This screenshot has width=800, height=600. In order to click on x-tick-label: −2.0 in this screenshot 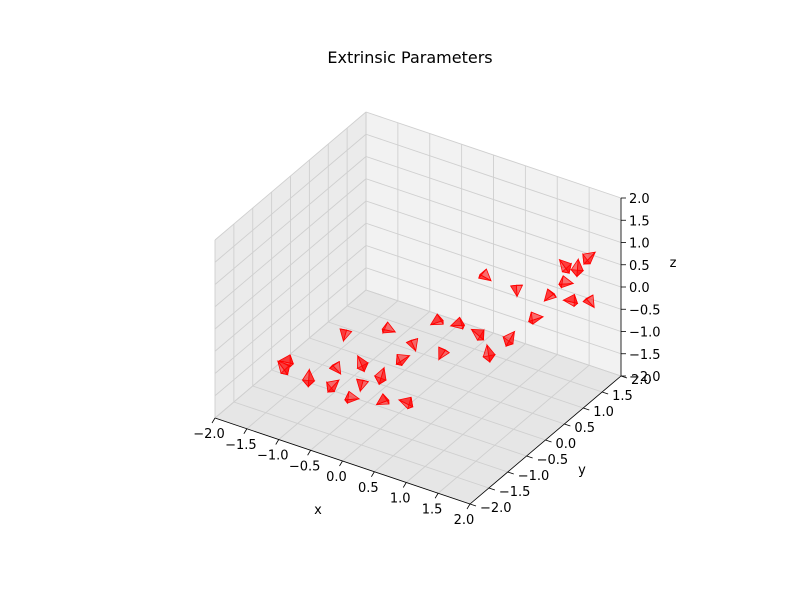, I will do `click(209, 434)`.